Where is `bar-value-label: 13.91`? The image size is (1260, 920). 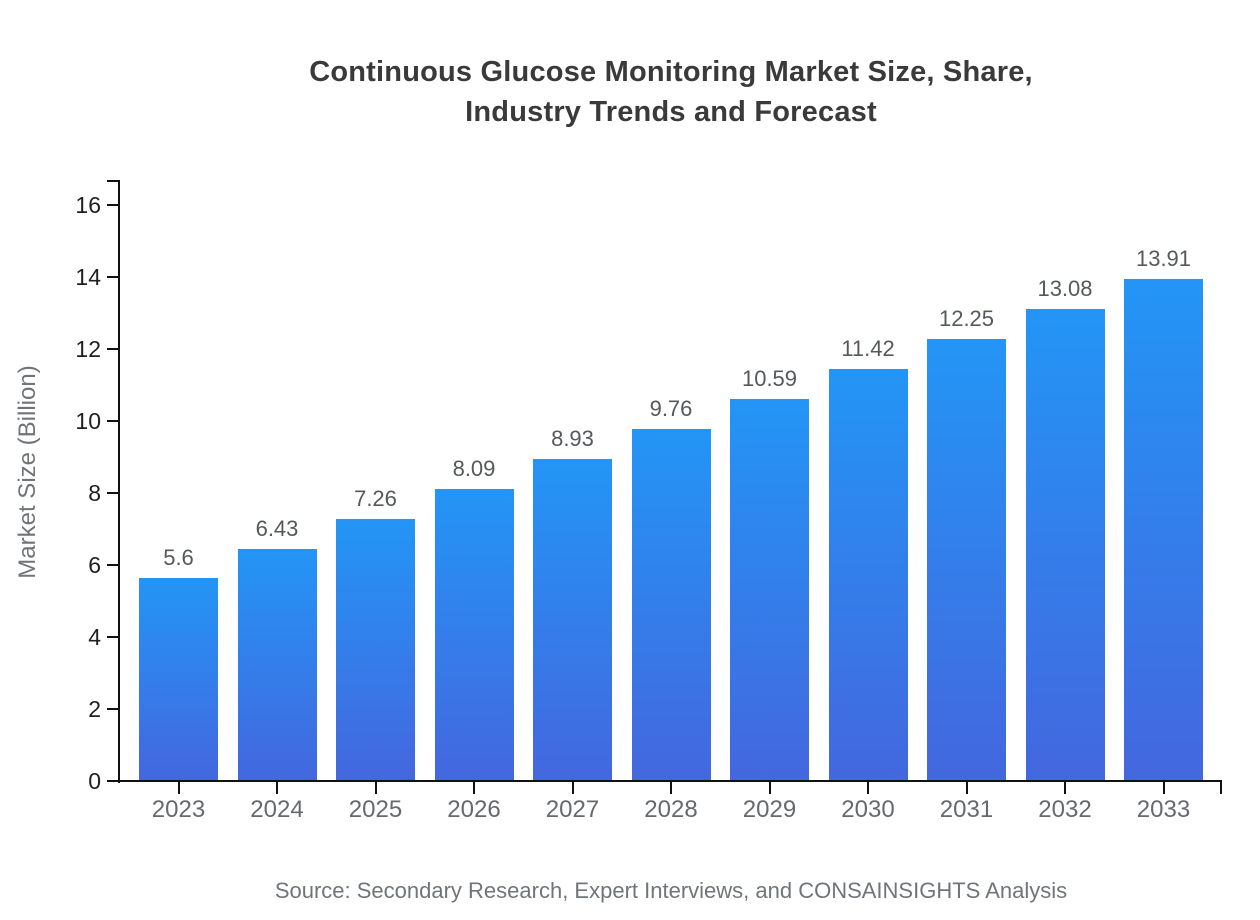
bar-value-label: 13.91 is located at coordinates (1163, 259).